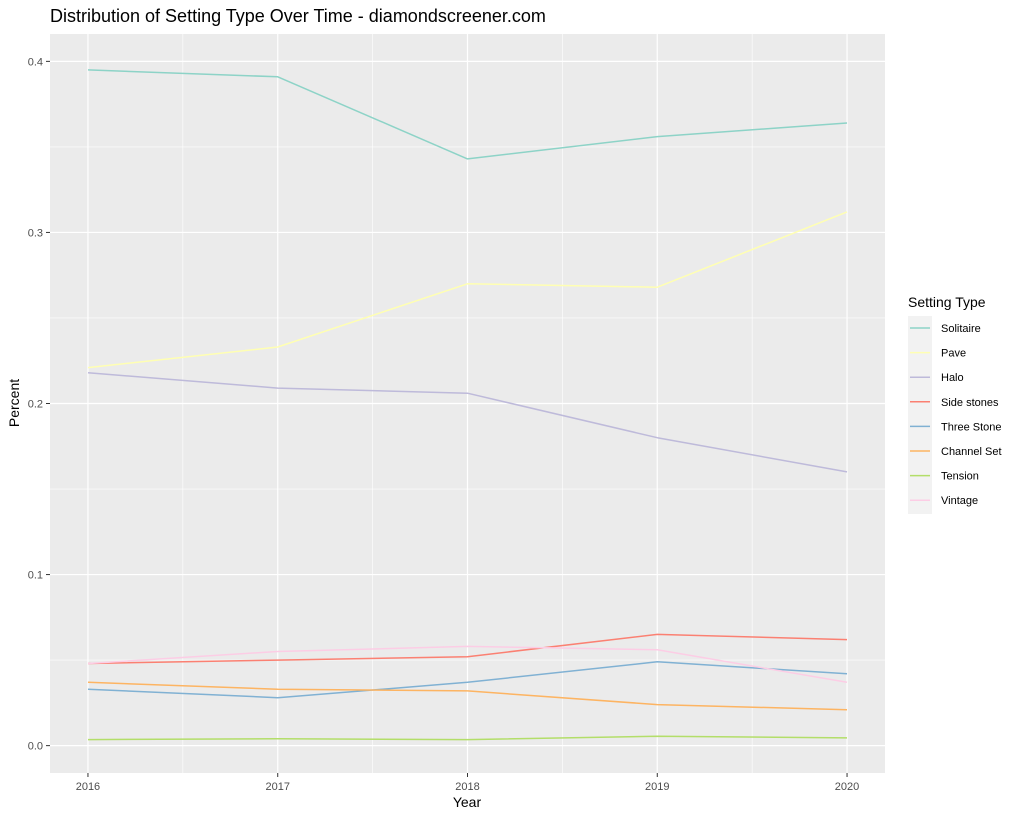  Describe the element at coordinates (961, 329) in the screenshot. I see `legend-label-solitaire: Solitaire` at that location.